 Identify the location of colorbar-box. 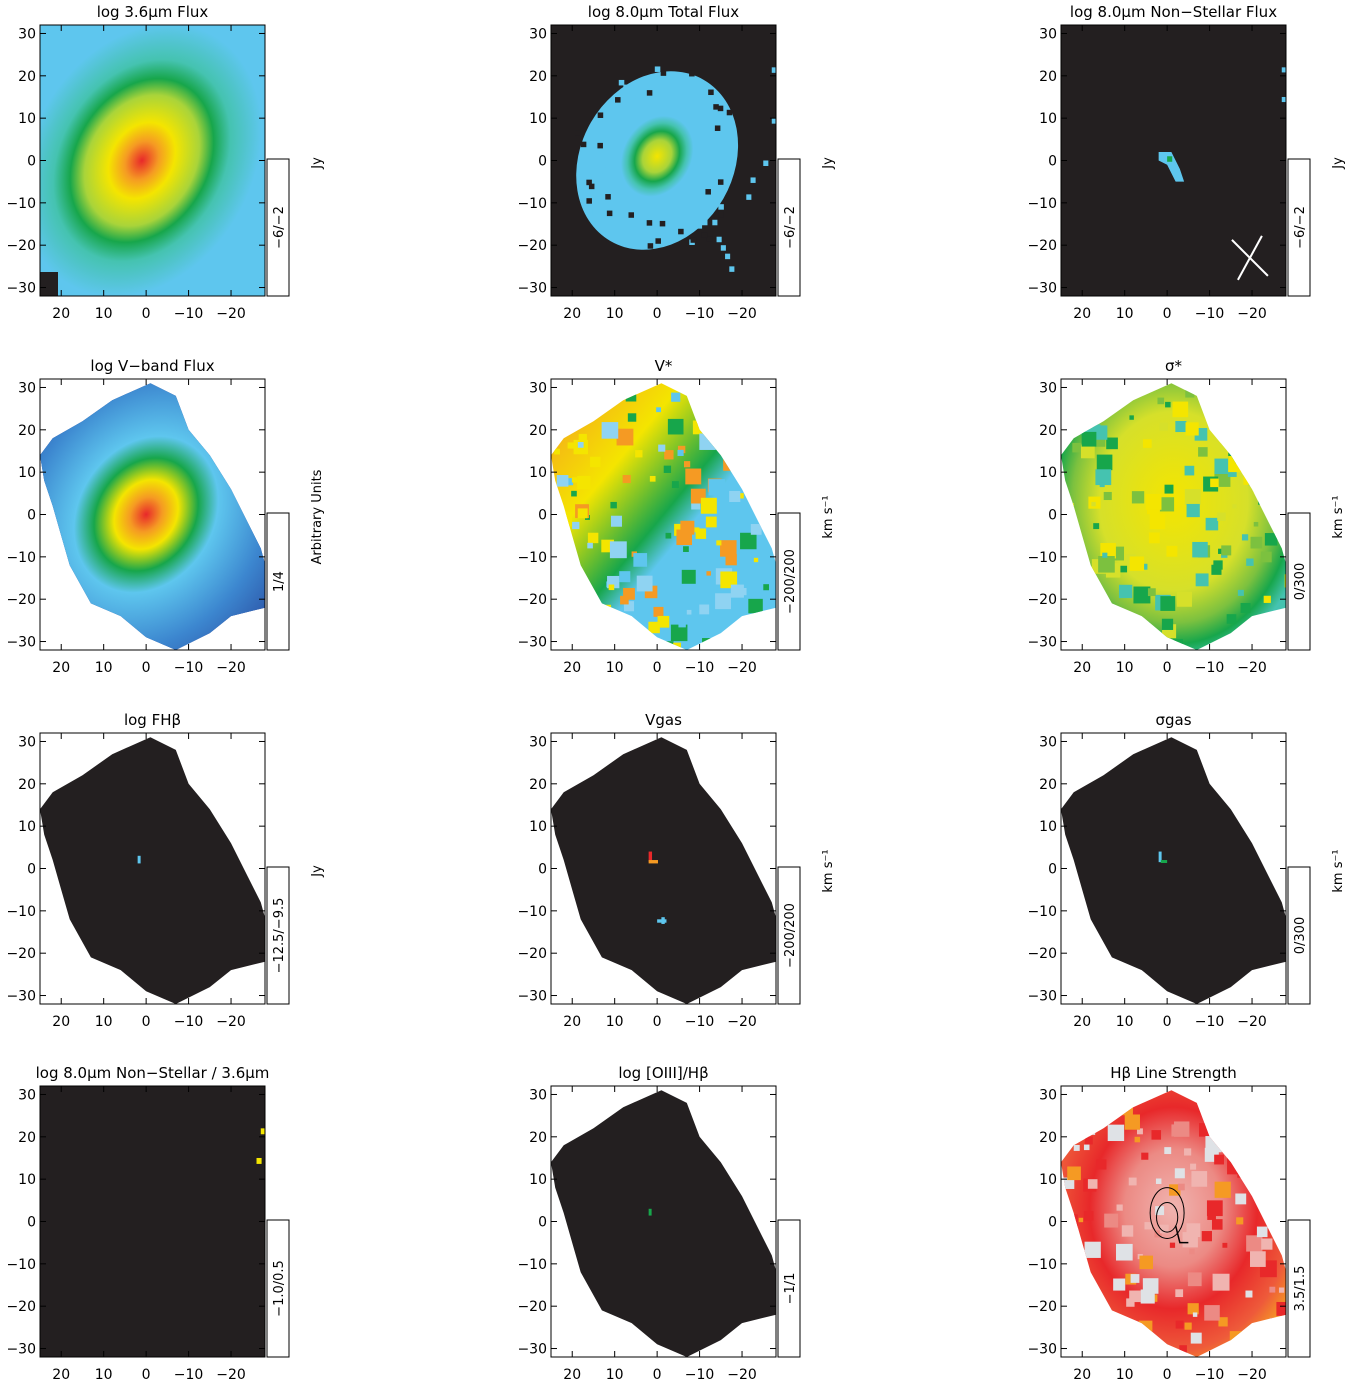
(789, 581).